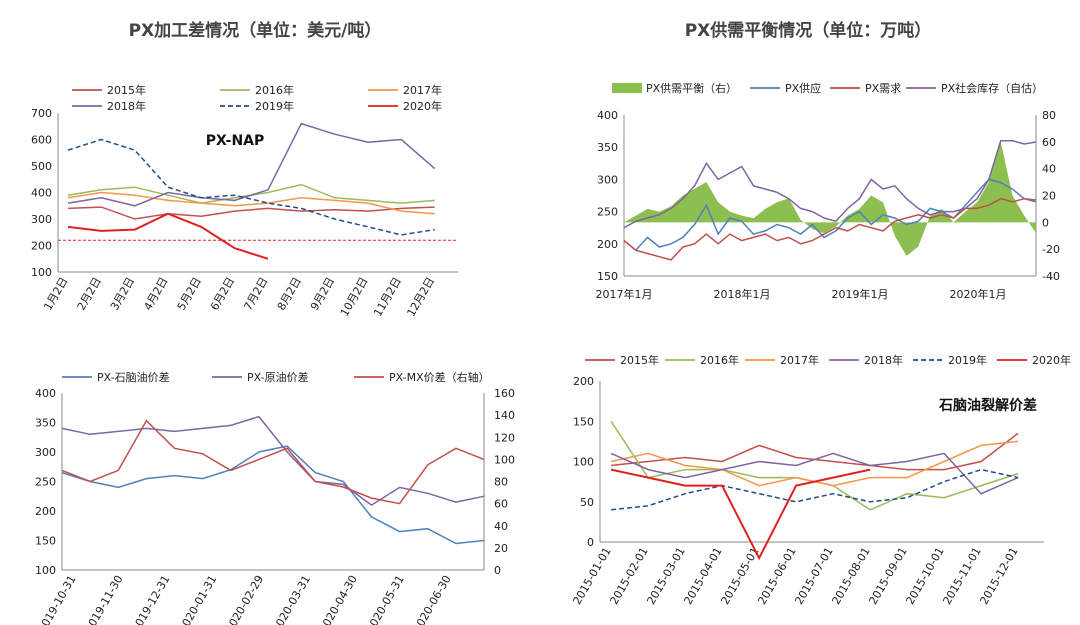 The height and width of the screenshot is (625, 1080). Describe the element at coordinates (998, 576) in the screenshot. I see `chart4-tick-label: 2015-12-01` at that location.